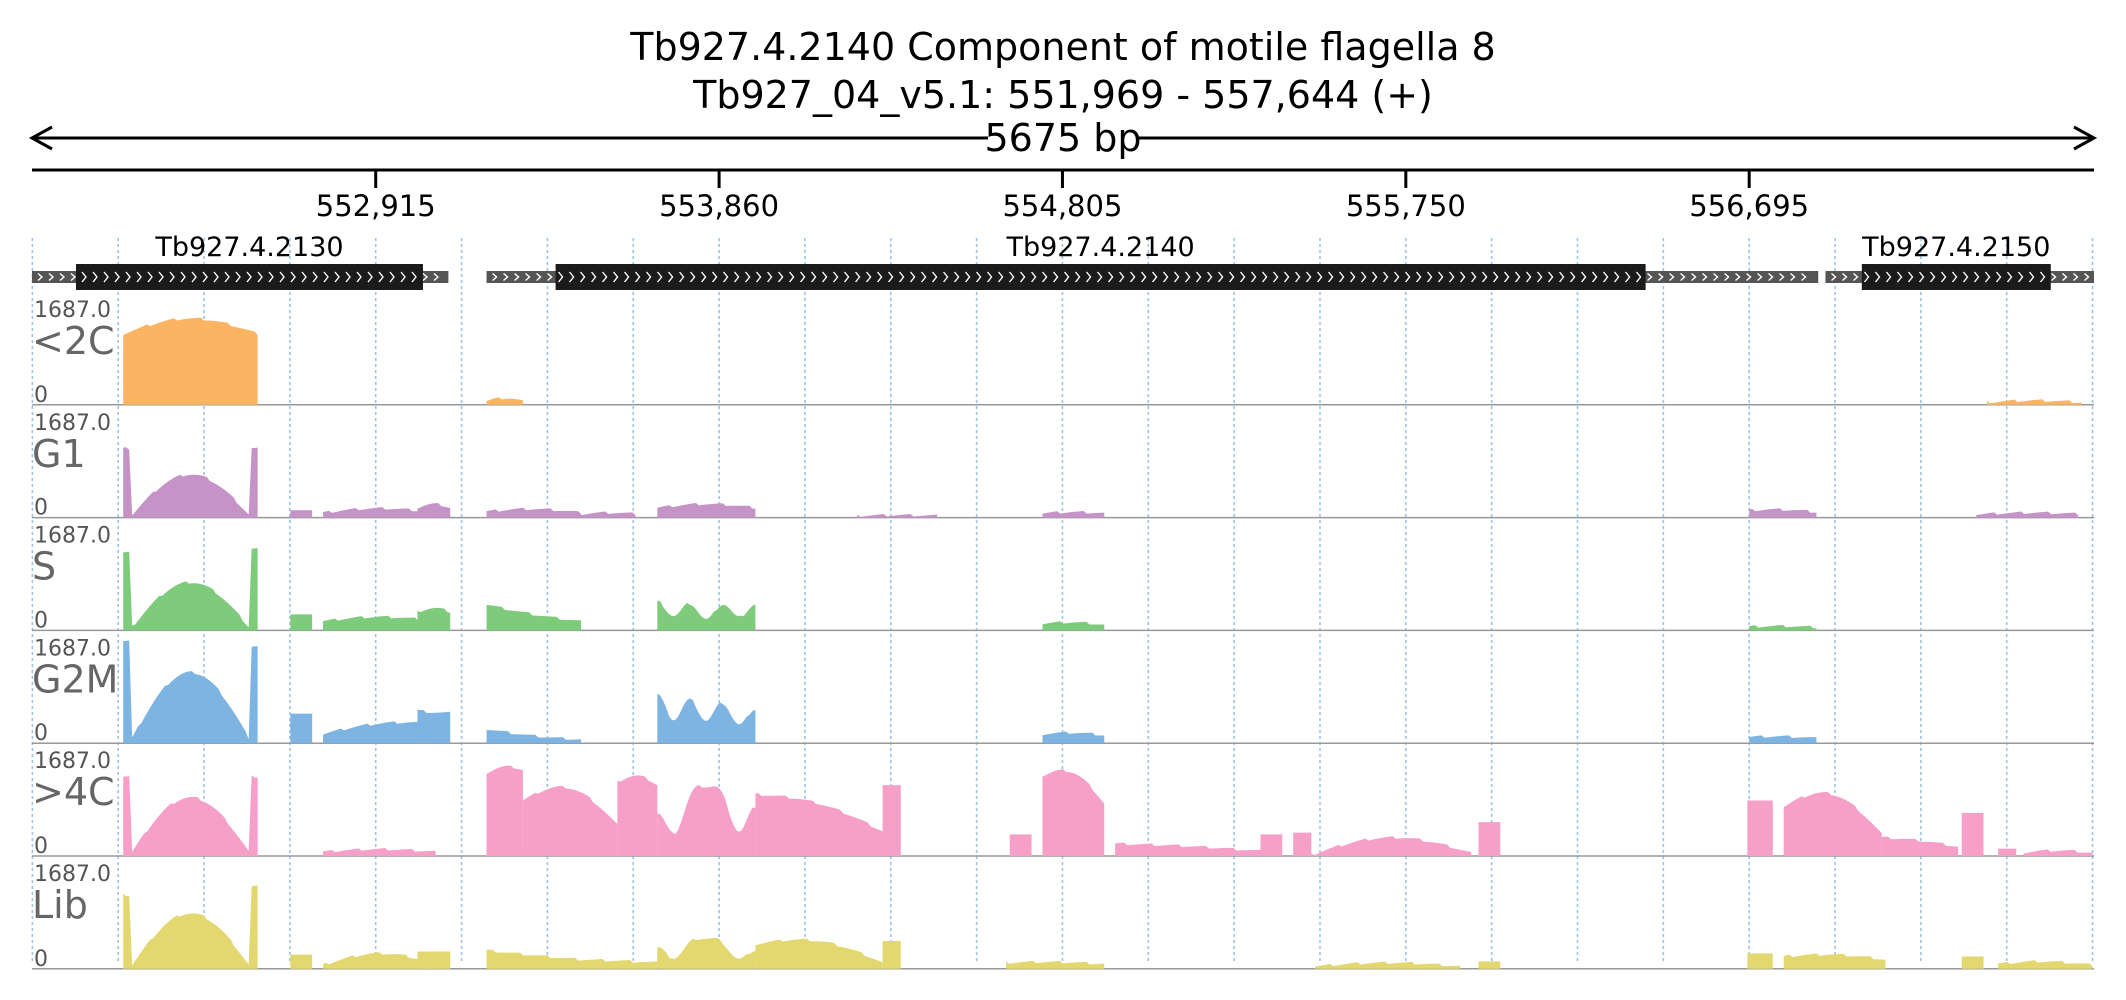  I want to click on gene-label: Tb927.4.2150, so click(1955, 247).